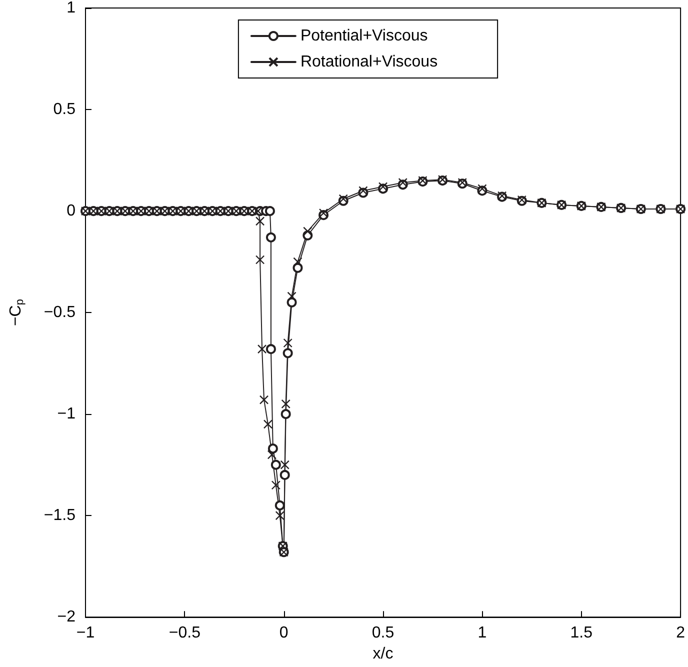 This screenshot has height=667, width=688. What do you see at coordinates (71, 211) in the screenshot?
I see `y-tick-label: 0` at bounding box center [71, 211].